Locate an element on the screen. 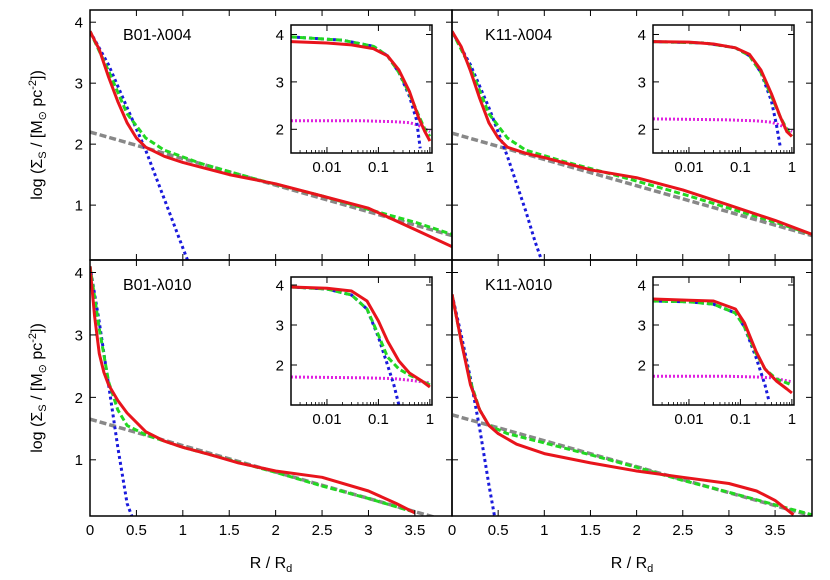 This screenshot has height=580, width=830. inset-3-series-total is located at coordinates (361, 337).